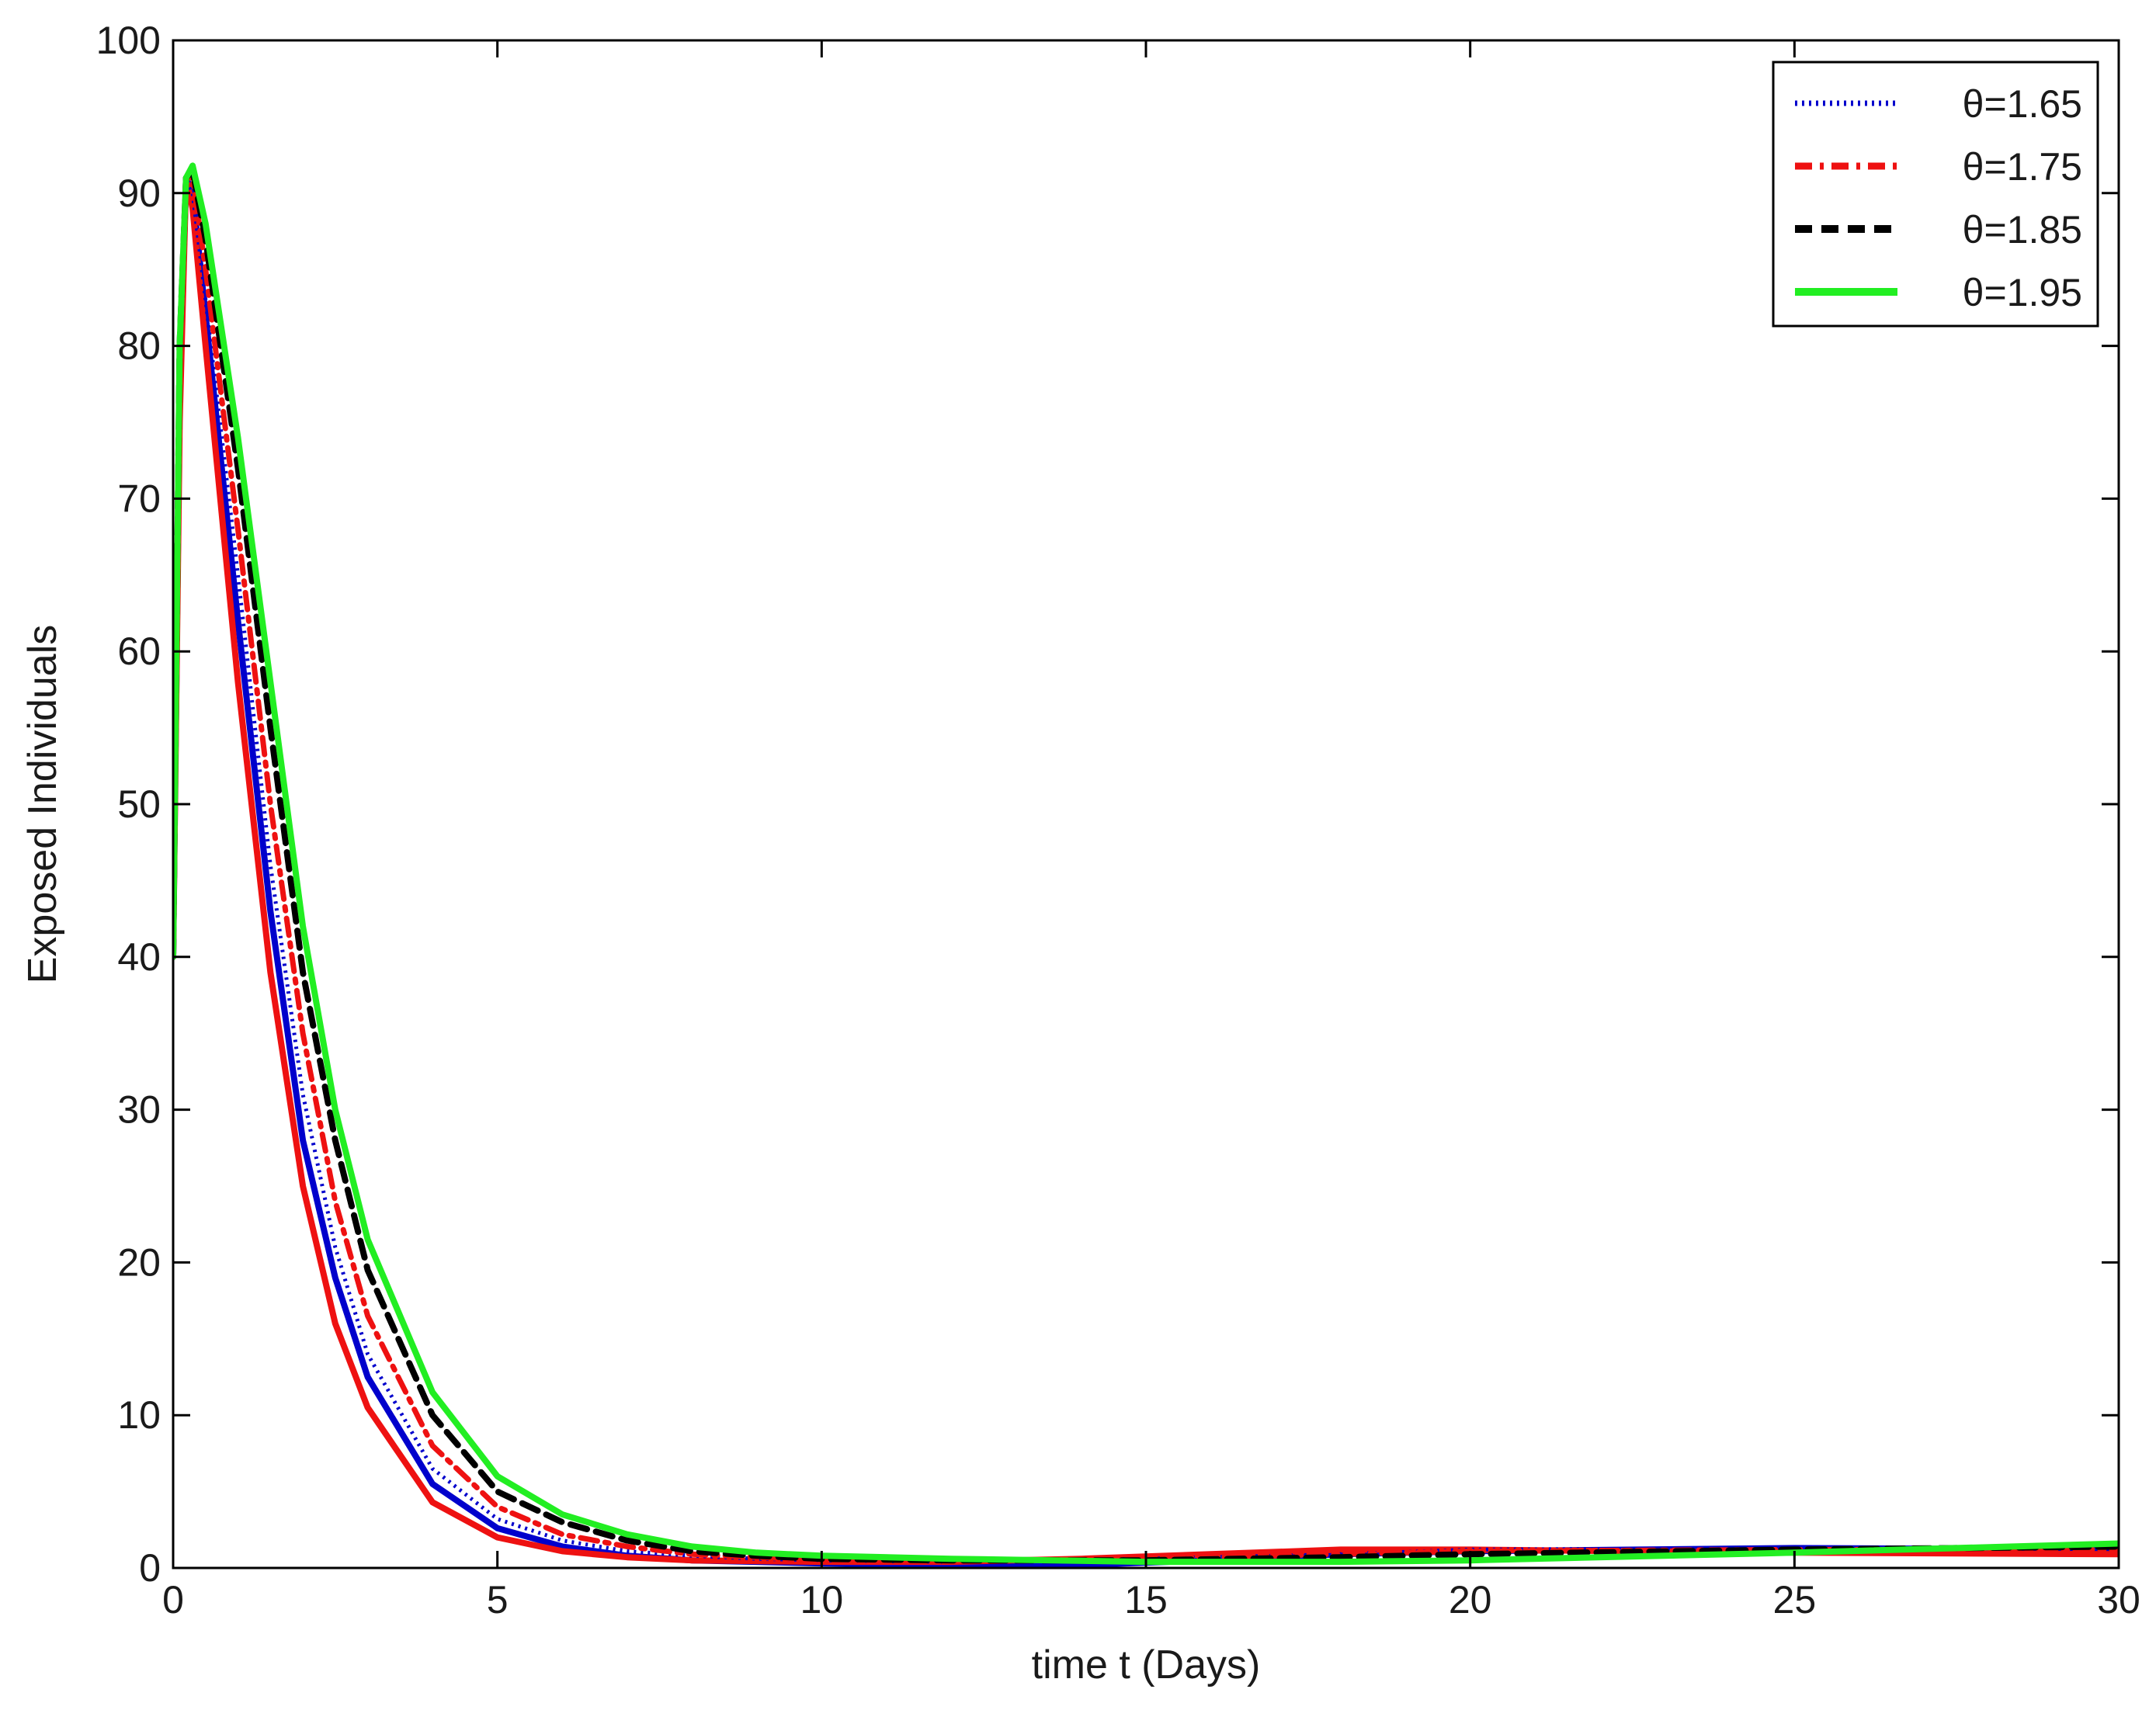 Image resolution: width=2156 pixels, height=1710 pixels. I want to click on legend-label: θ=1.75, so click(2022, 167).